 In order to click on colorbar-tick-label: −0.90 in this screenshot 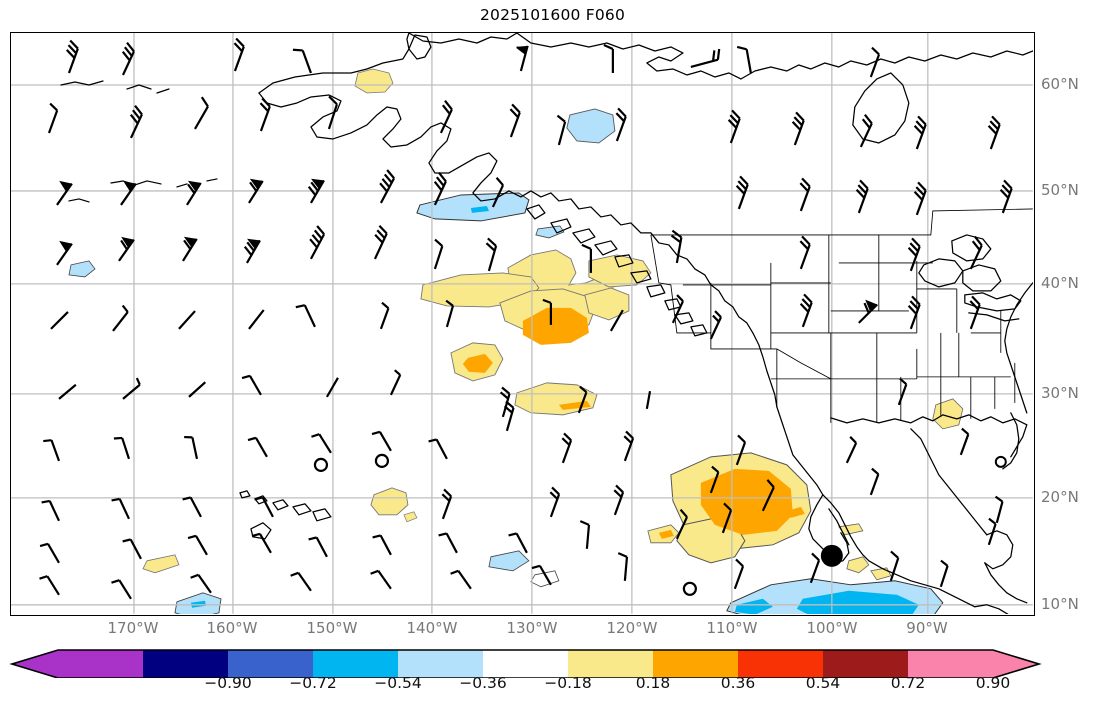, I will do `click(228, 683)`.